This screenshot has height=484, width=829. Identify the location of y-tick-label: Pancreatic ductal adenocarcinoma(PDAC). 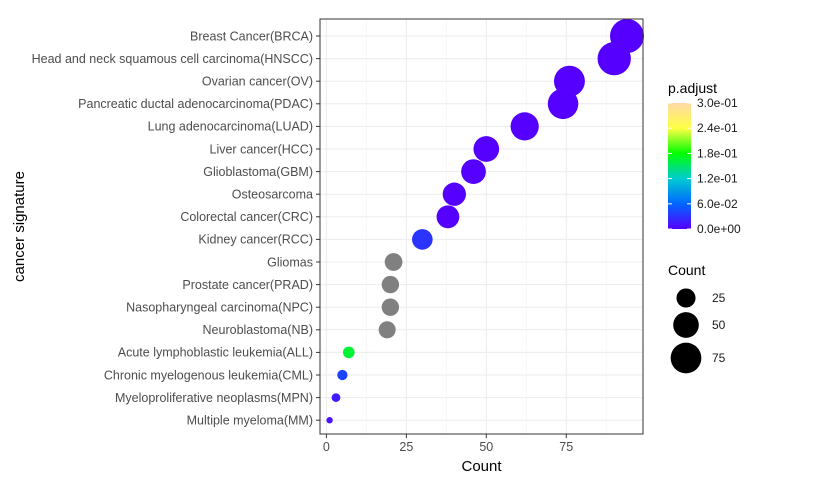
(195, 104).